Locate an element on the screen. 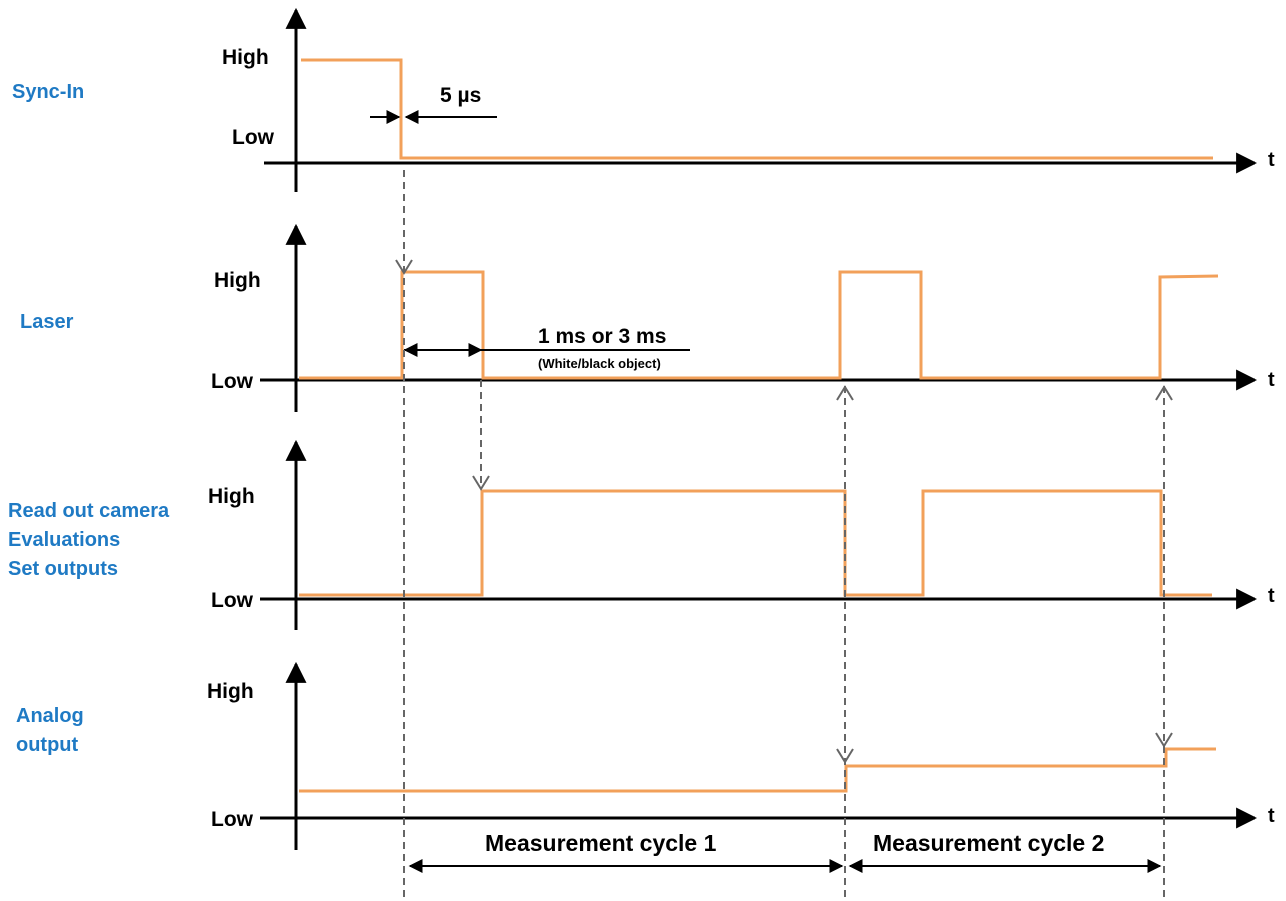 Image resolution: width=1286 pixels, height=901 pixels. signal-label-readout-line2: Evaluations is located at coordinates (64, 540).